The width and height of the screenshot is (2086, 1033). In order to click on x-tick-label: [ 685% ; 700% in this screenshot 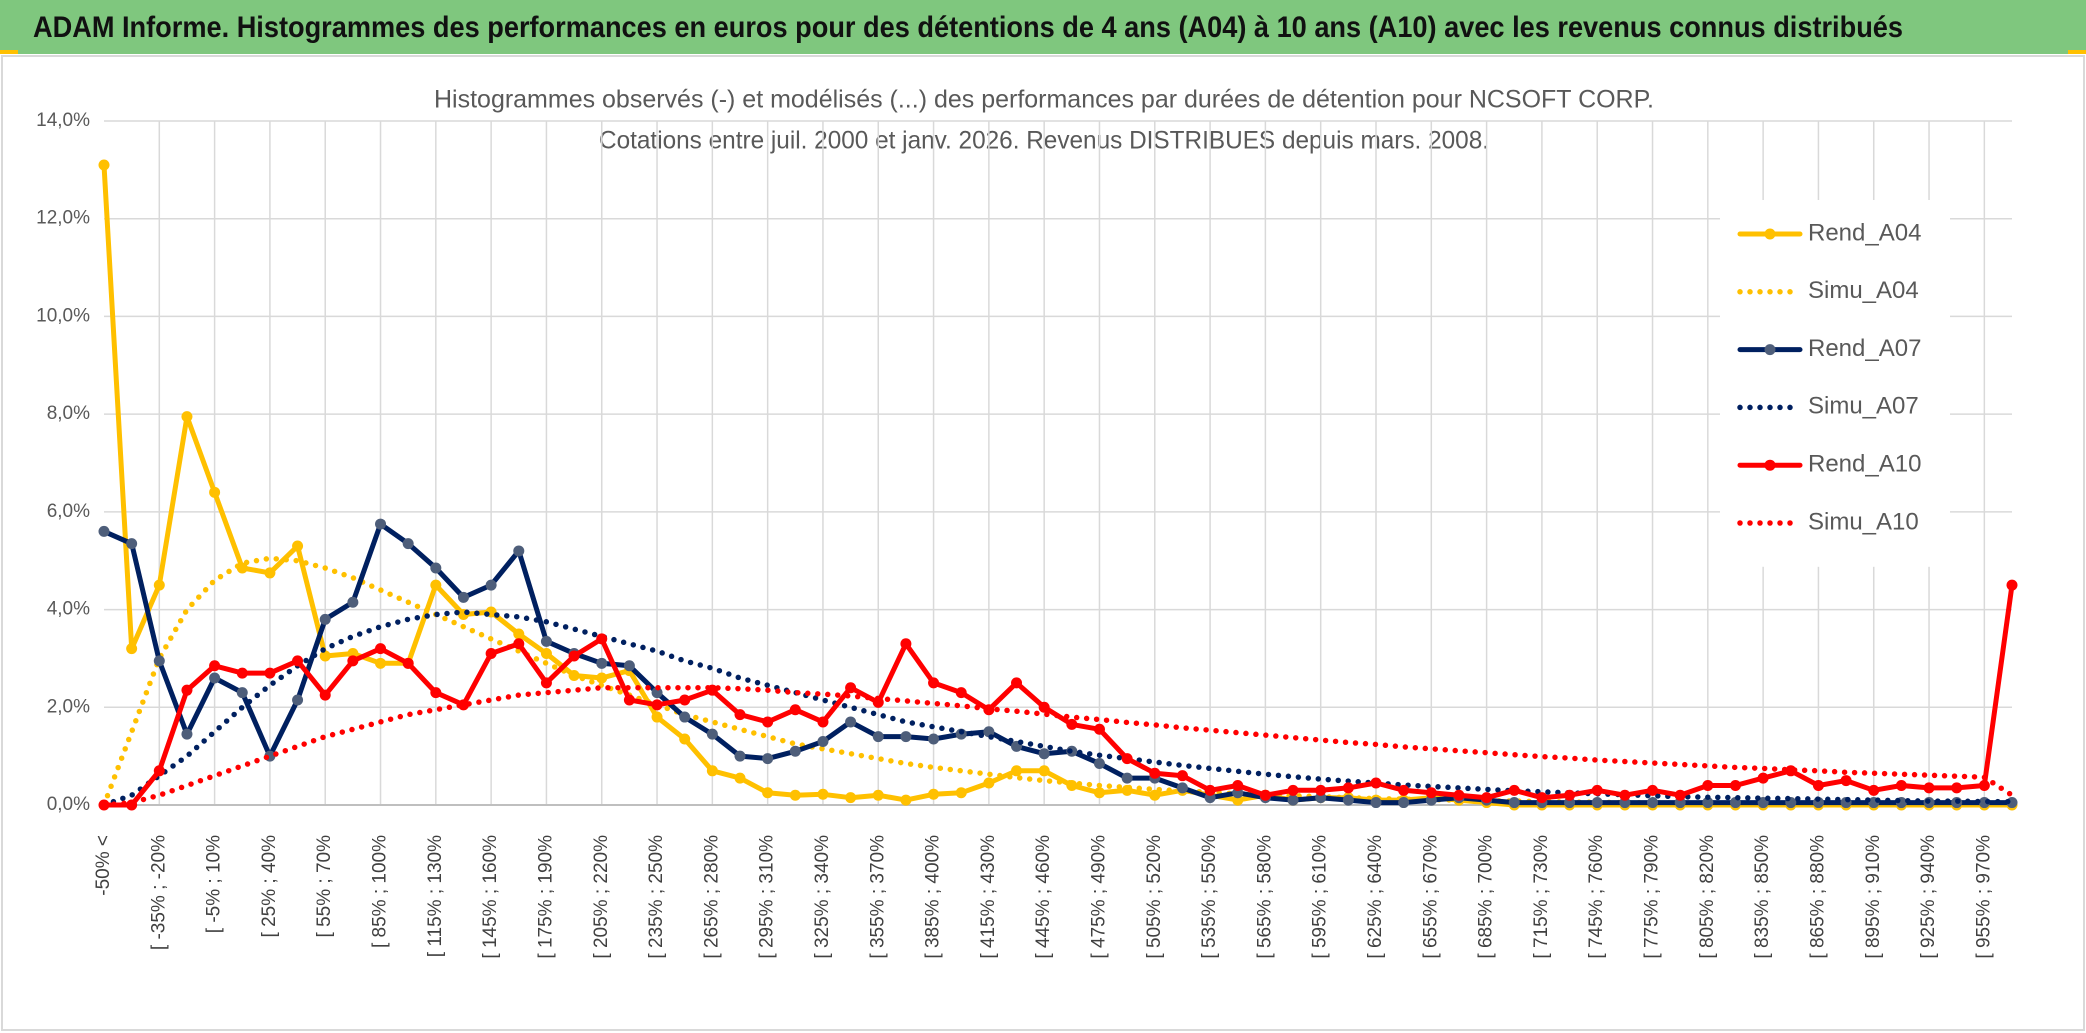, I will do `click(1486, 897)`.